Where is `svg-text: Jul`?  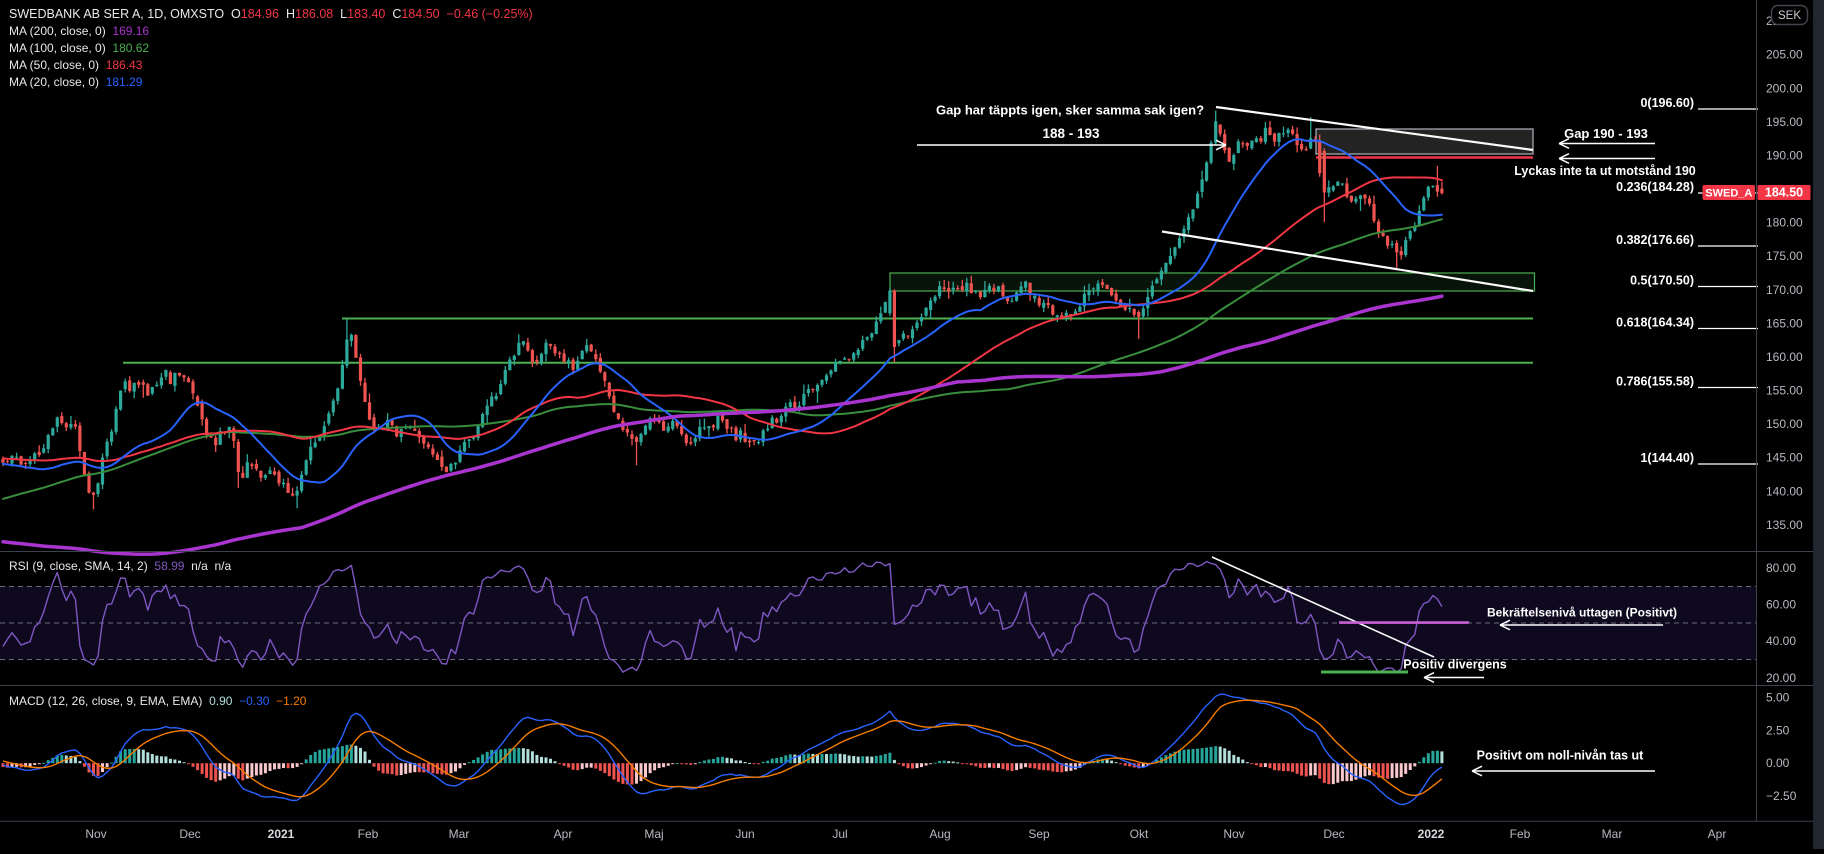
svg-text: Jul is located at coordinates (839, 834).